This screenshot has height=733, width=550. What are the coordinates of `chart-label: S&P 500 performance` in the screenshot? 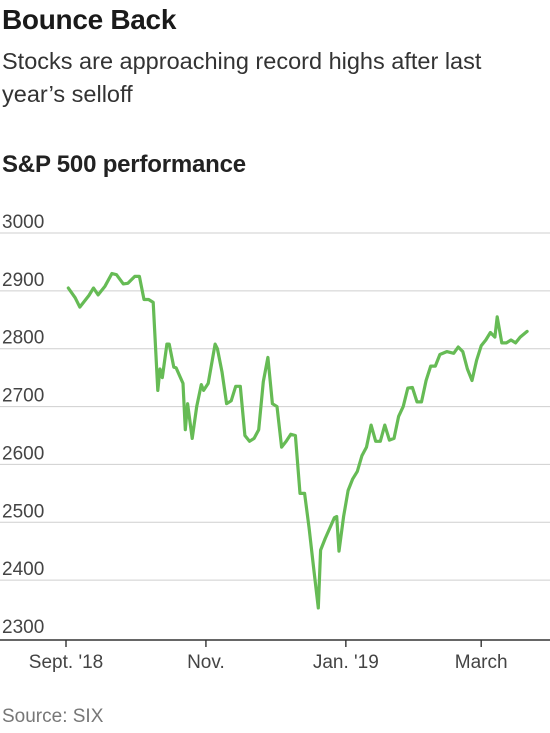 It's located at (124, 164).